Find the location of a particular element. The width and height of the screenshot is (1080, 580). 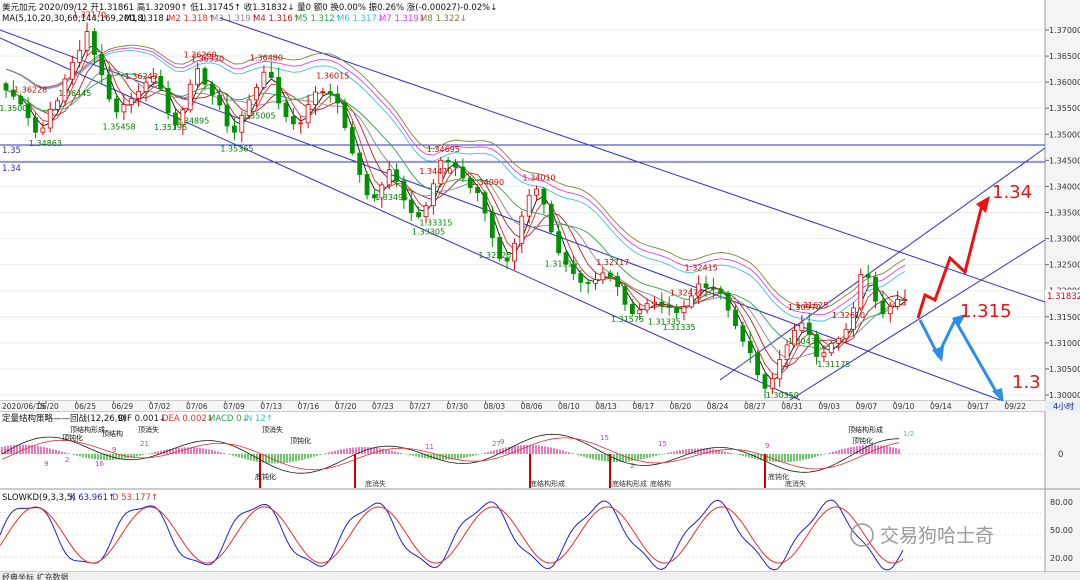

period-label: 4小时 is located at coordinates (1063, 406).